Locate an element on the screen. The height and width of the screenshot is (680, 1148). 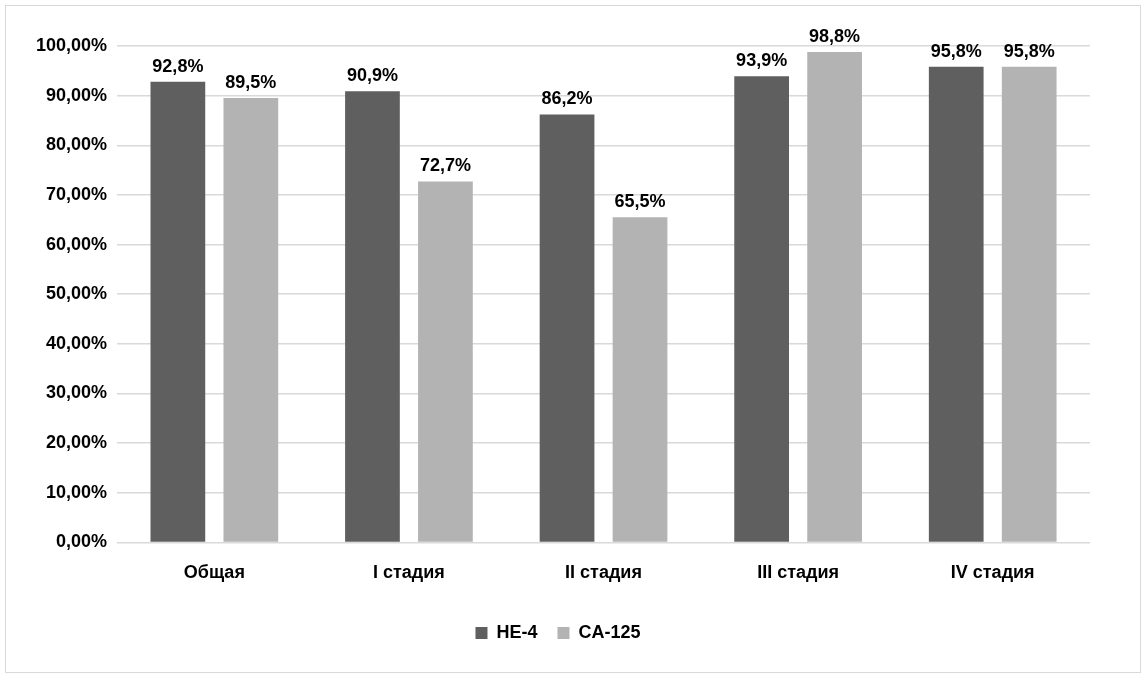
x-tick-label: II стадия is located at coordinates (603, 572).